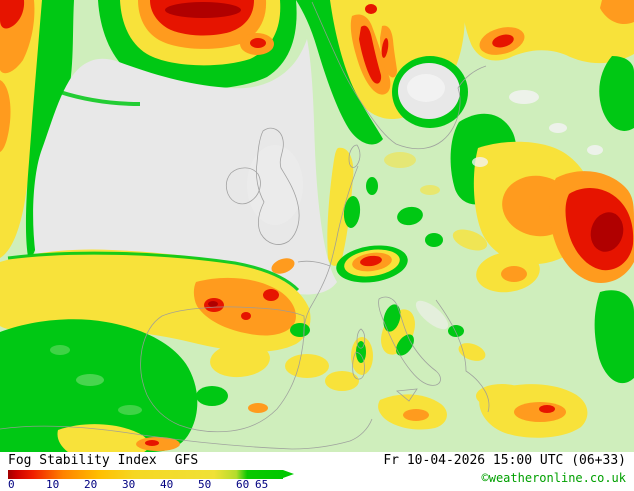 This screenshot has width=634, height=491. Describe the element at coordinates (205, 484) in the screenshot. I see `legend-tick: 50` at that location.